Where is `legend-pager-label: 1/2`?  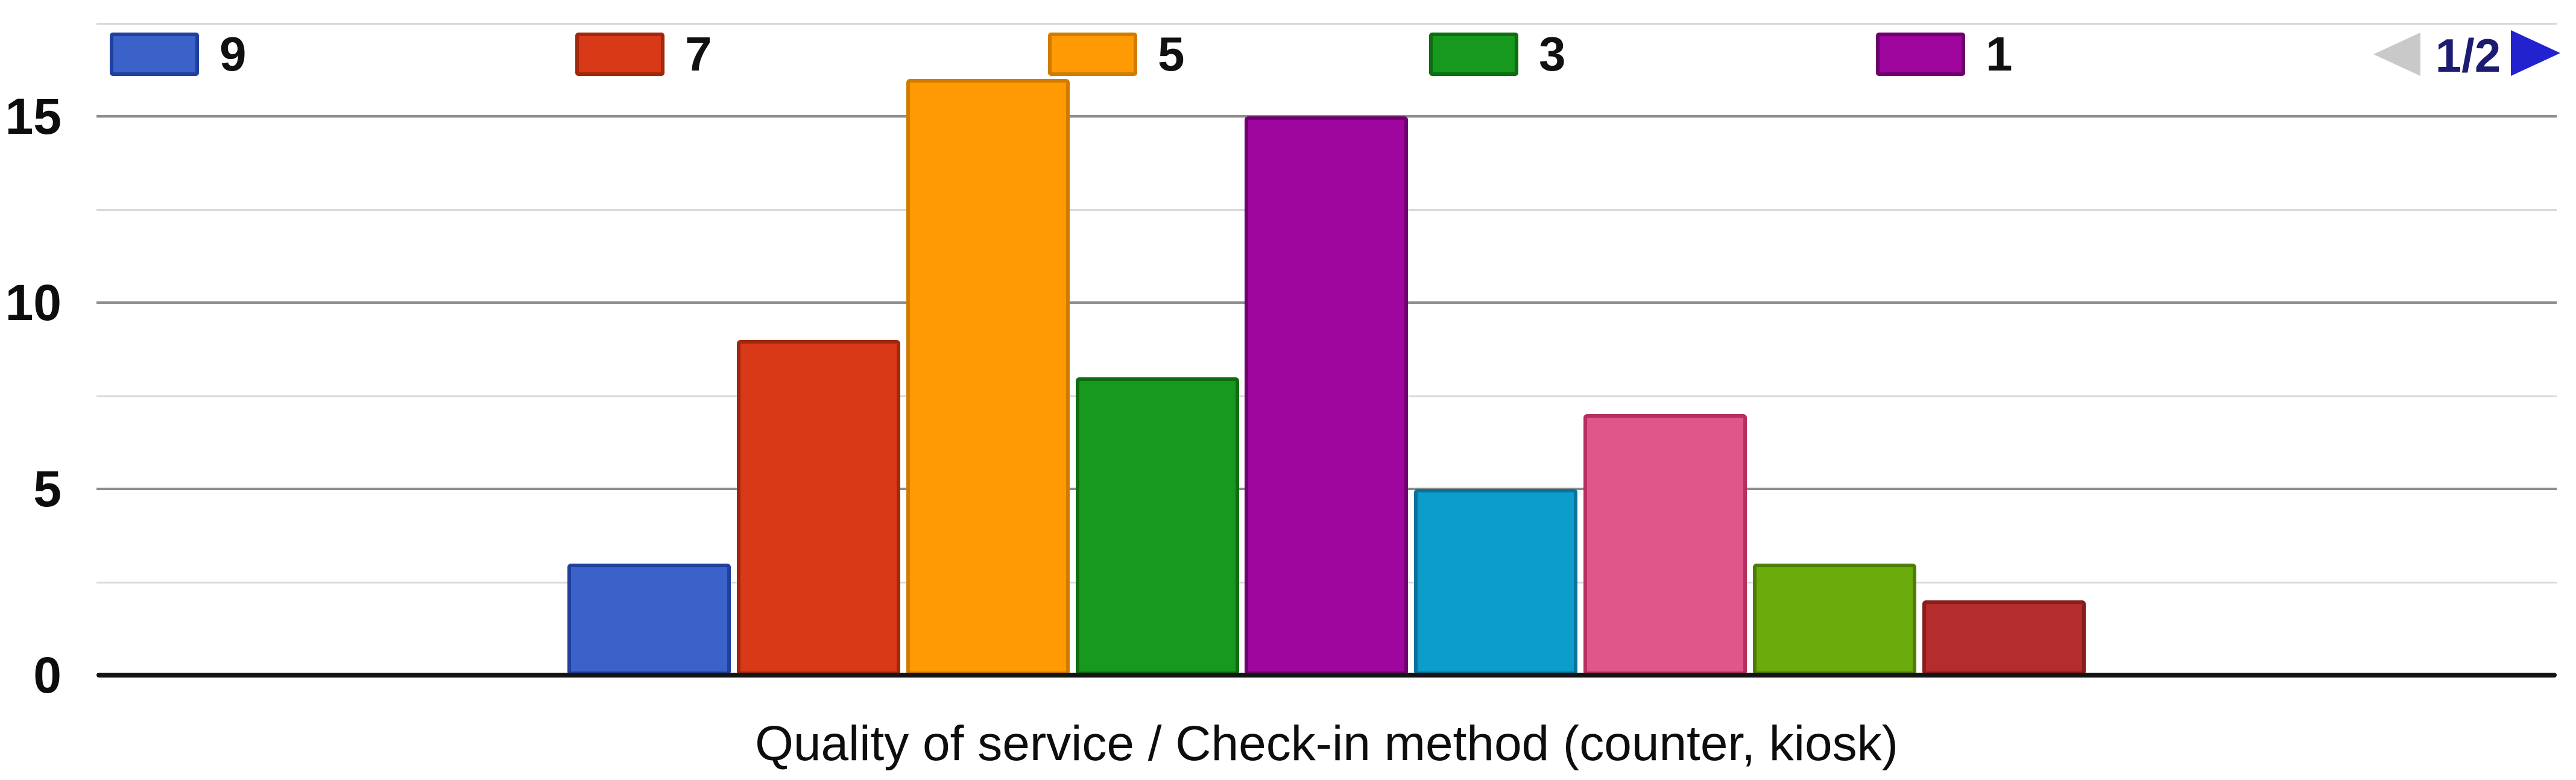 legend-pager-label: 1/2 is located at coordinates (2468, 55).